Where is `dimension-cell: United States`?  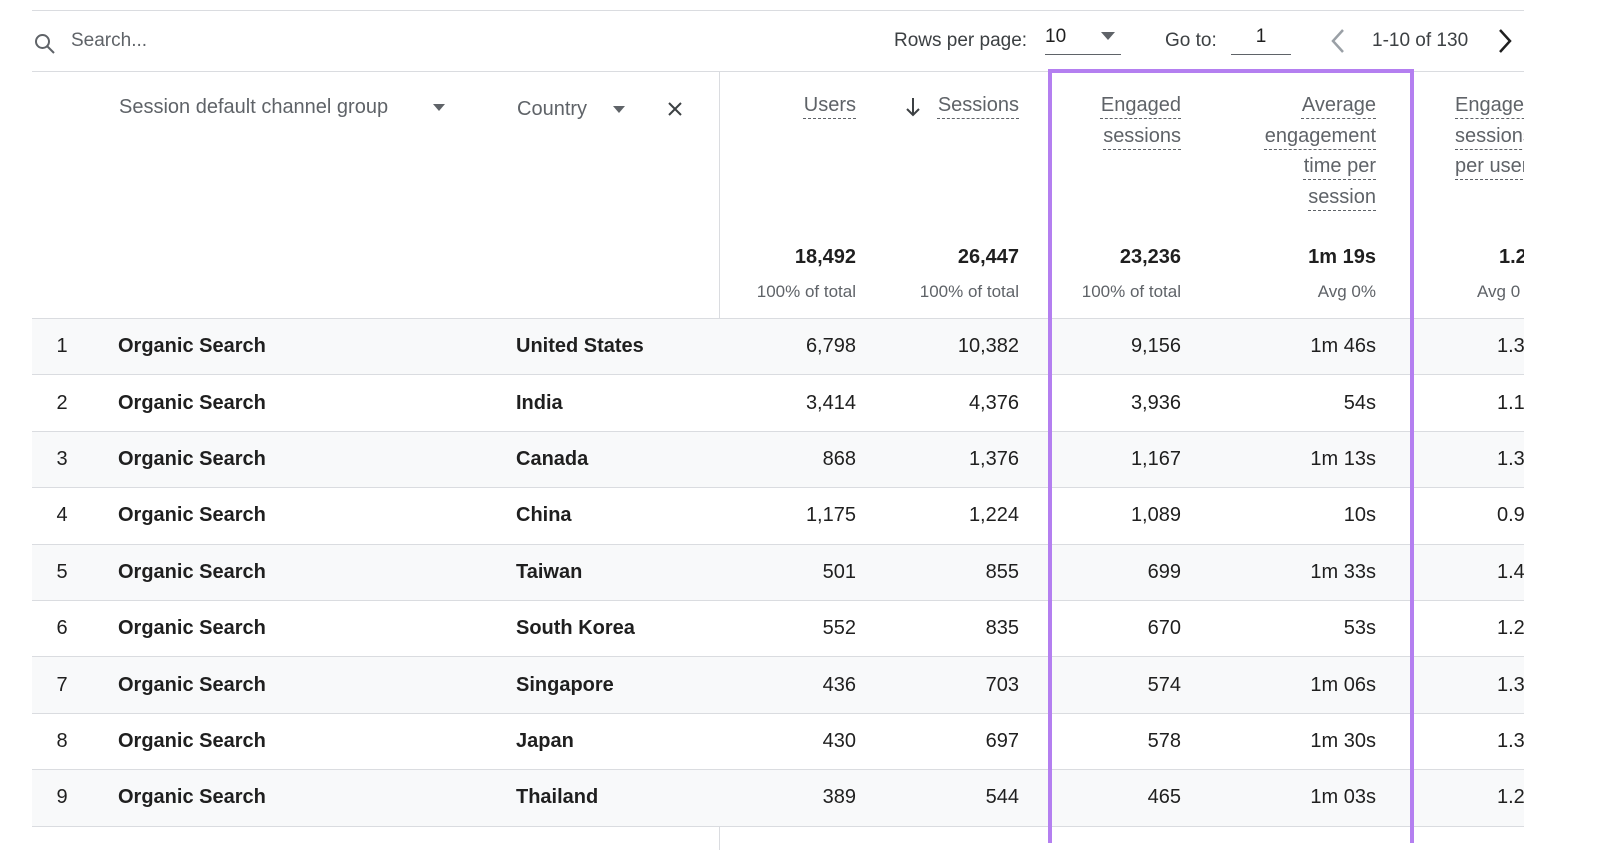
dimension-cell: United States is located at coordinates (580, 346).